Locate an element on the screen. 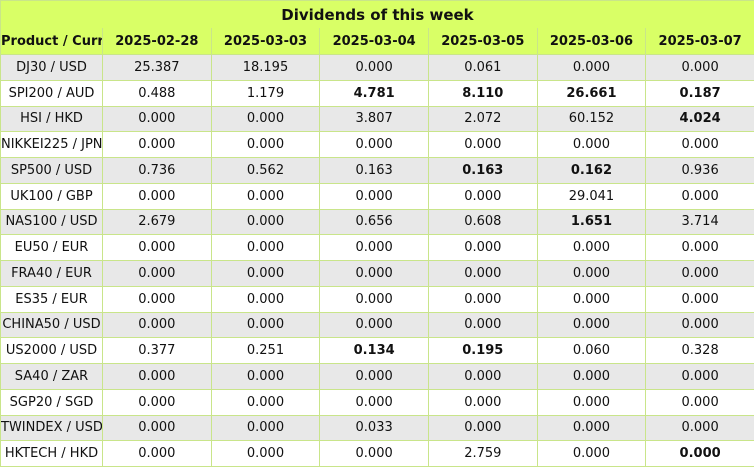 Image resolution: width=754 pixels, height=469 pixels. dividend-value-cell: 1.179 is located at coordinates (265, 93).